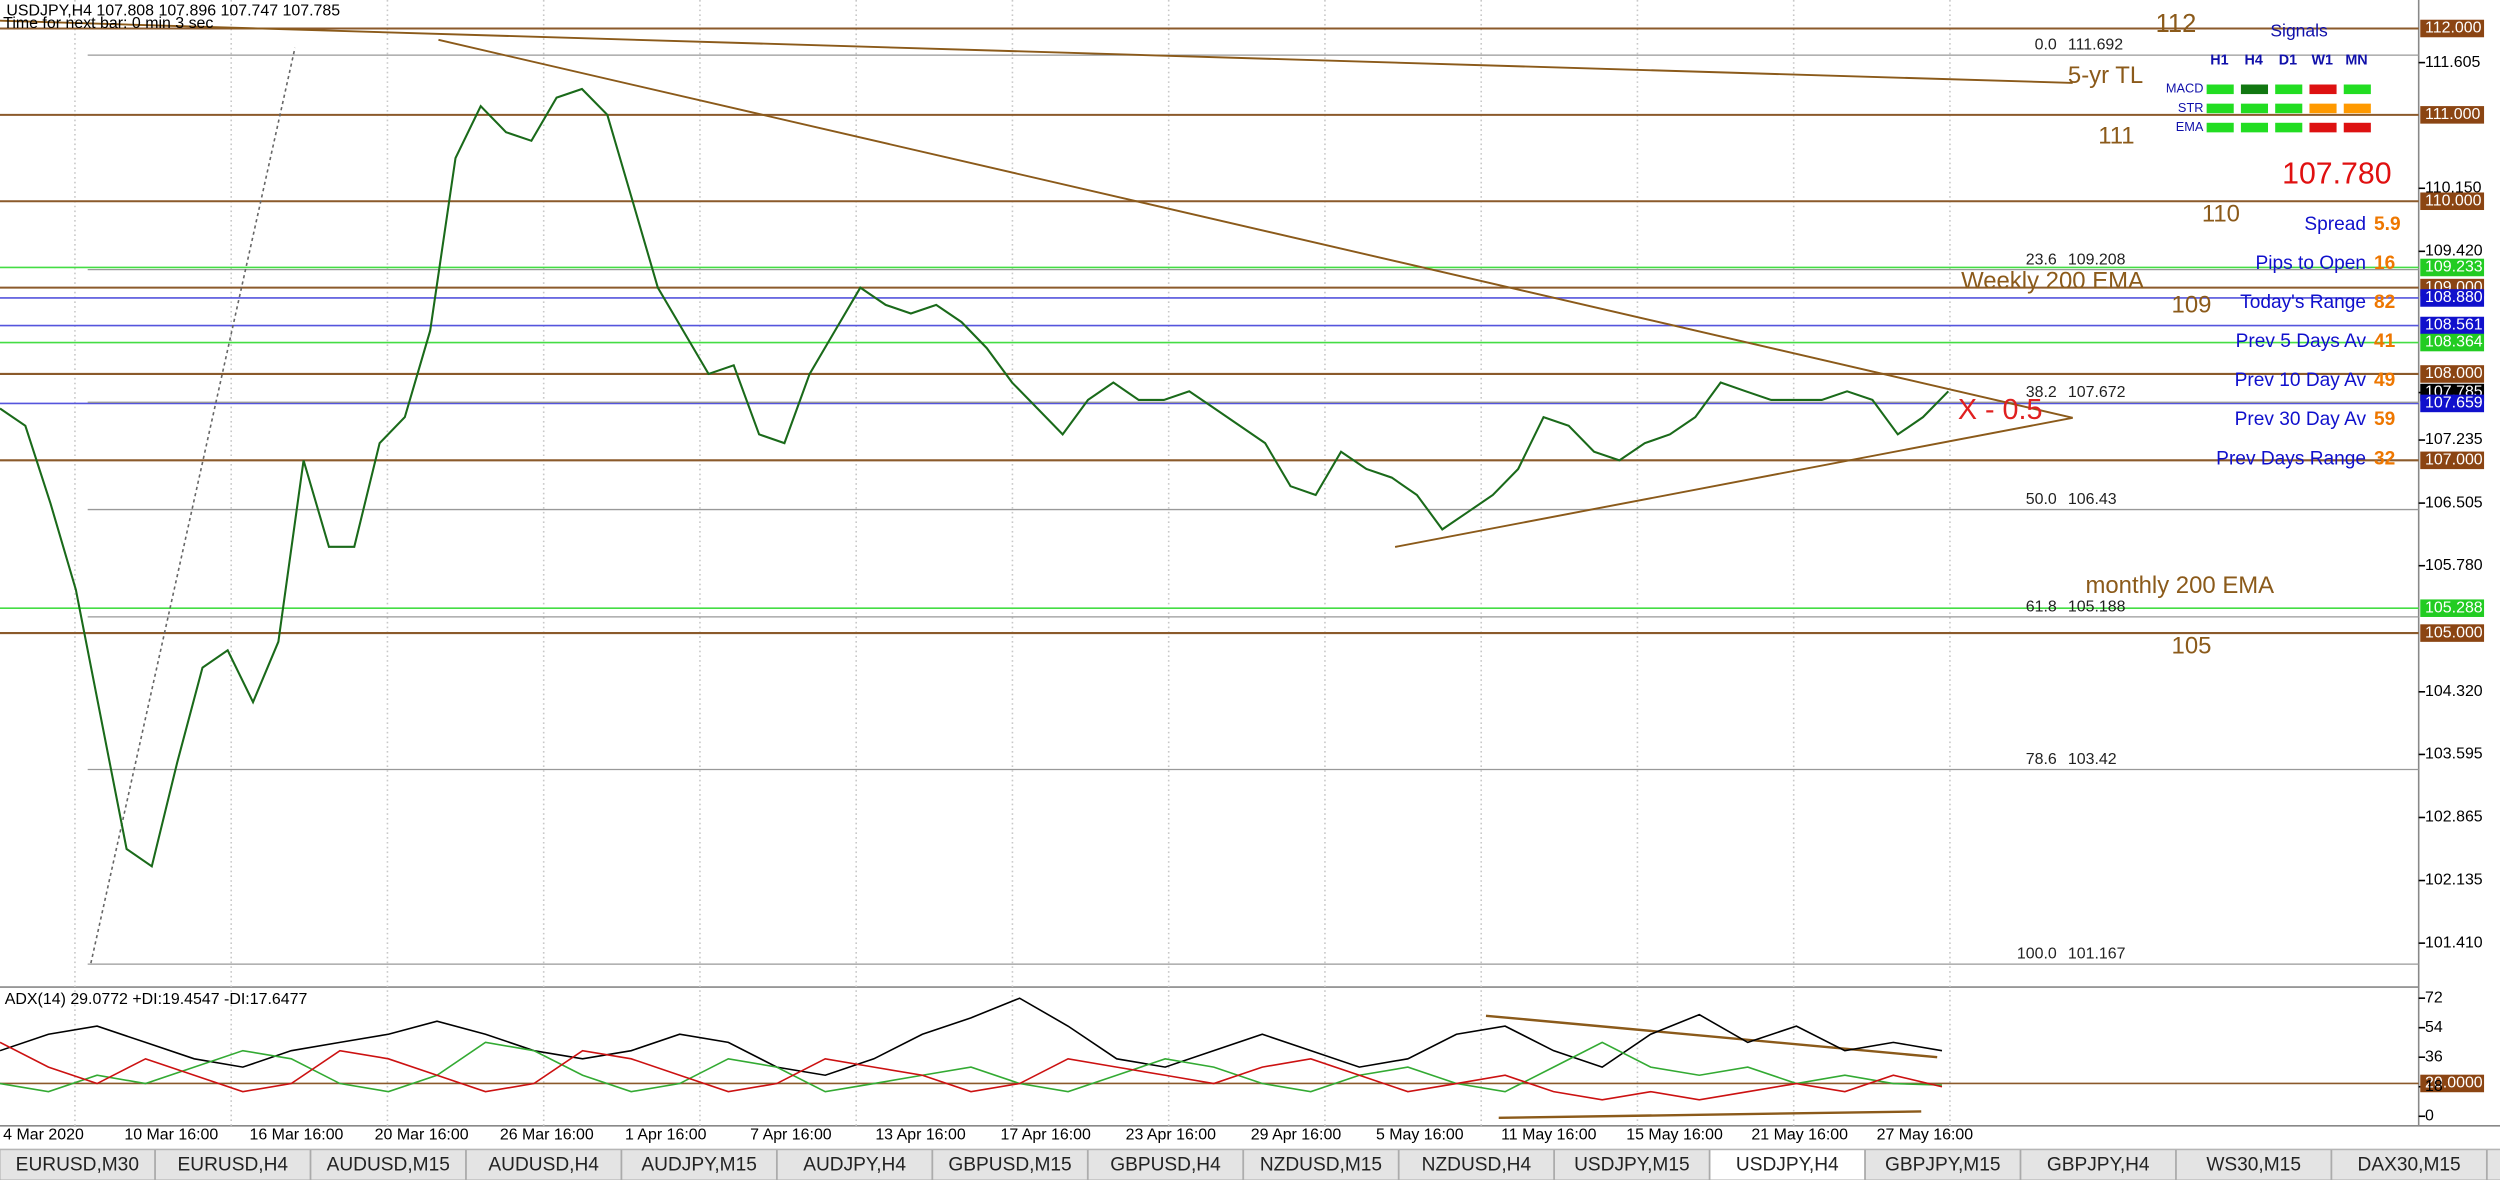  I want to click on stat-label: Prev Days Range, so click(2291, 458).